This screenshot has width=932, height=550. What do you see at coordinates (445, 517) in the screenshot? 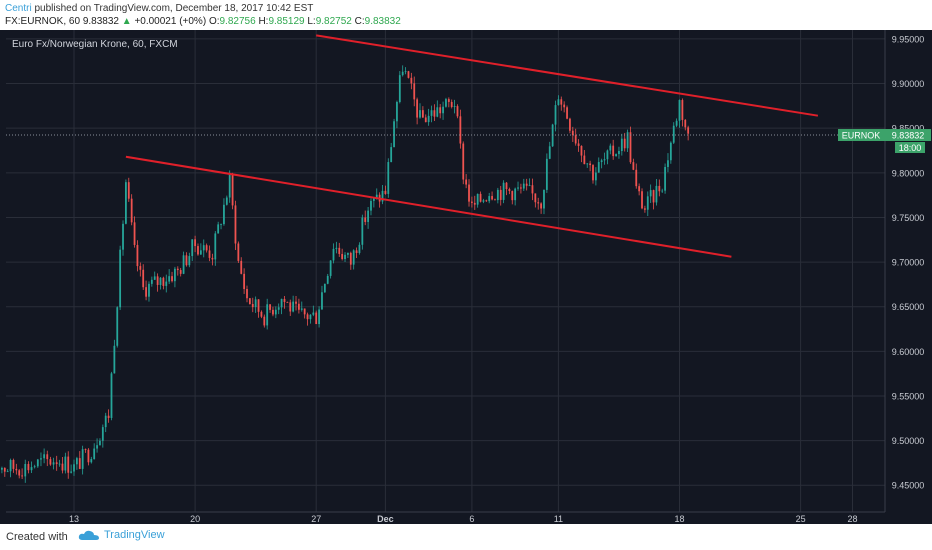
I see `x-axis: 13 20 27 Dec 6 11 18 25 28` at bounding box center [445, 517].